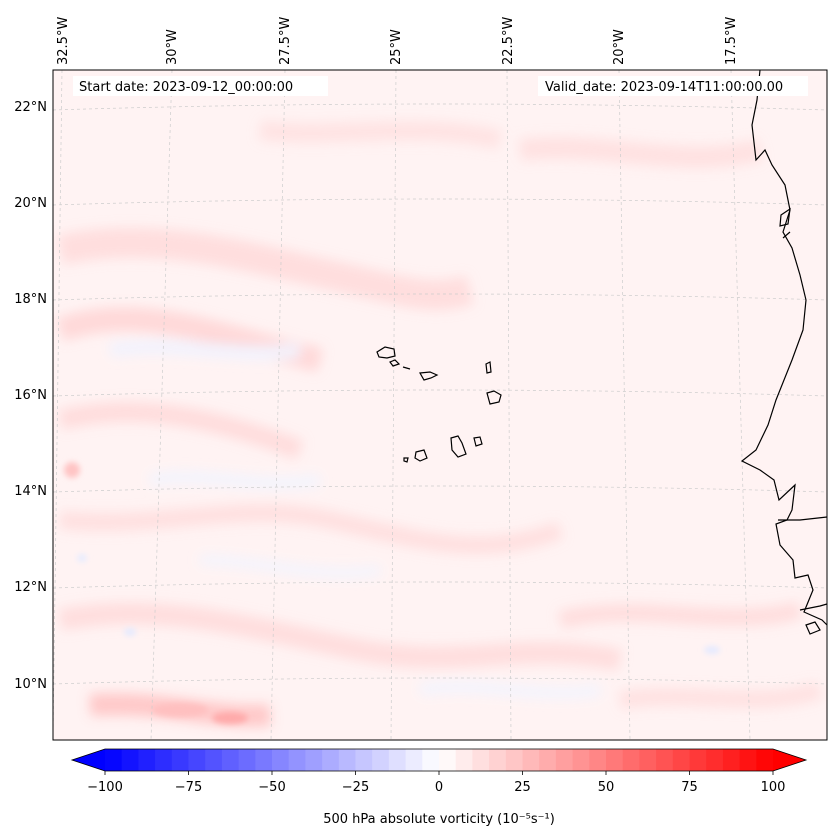 The height and width of the screenshot is (839, 837). I want to click on valid-date-box, so click(673, 86).